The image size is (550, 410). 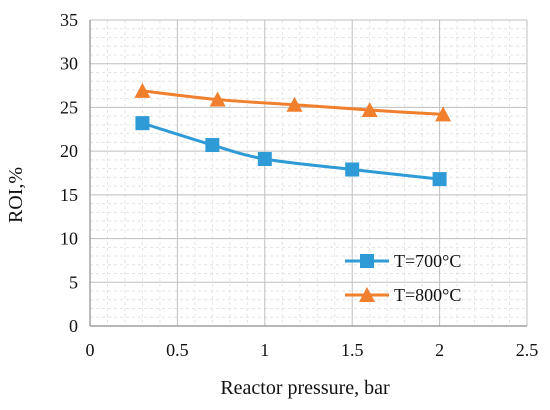 I want to click on series-layer, so click(x=293, y=134).